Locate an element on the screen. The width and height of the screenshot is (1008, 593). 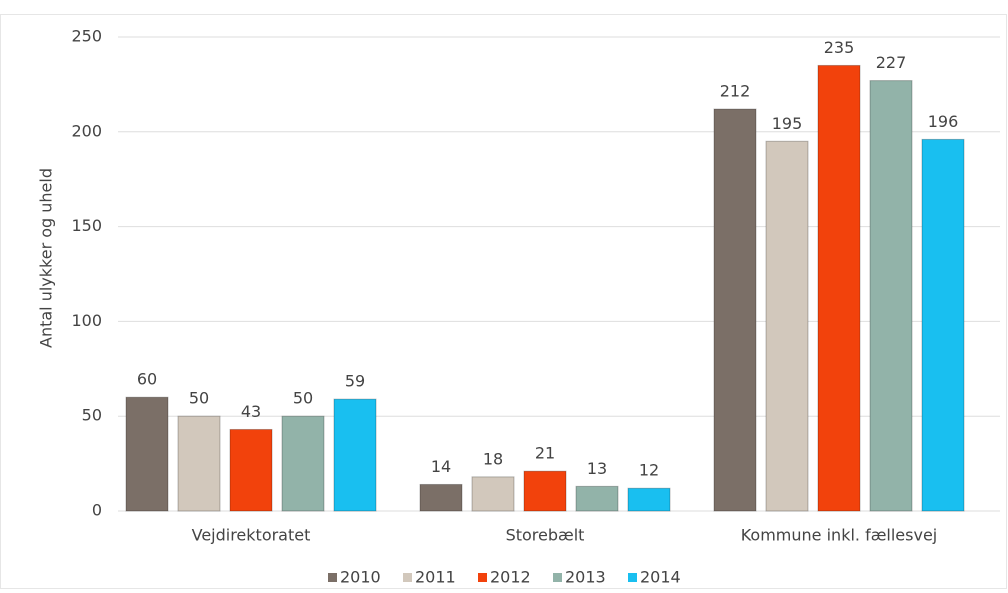
legend-label: 2010 is located at coordinates (360, 577).